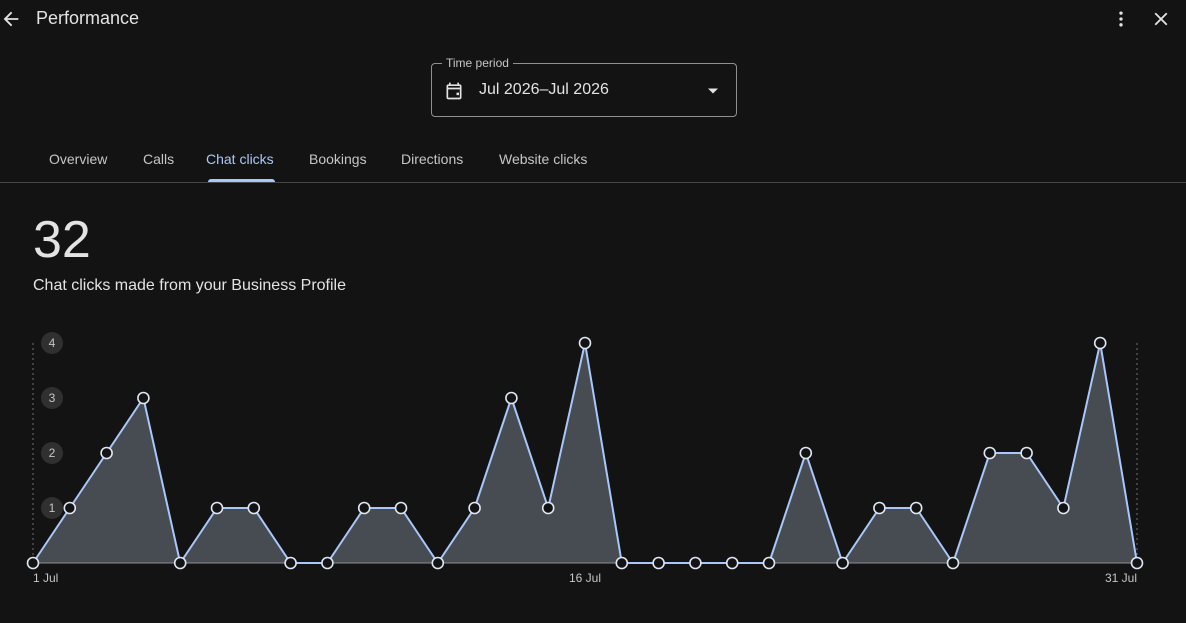 The image size is (1186, 623). Describe the element at coordinates (159, 159) in the screenshot. I see `tab-calls: Calls` at that location.